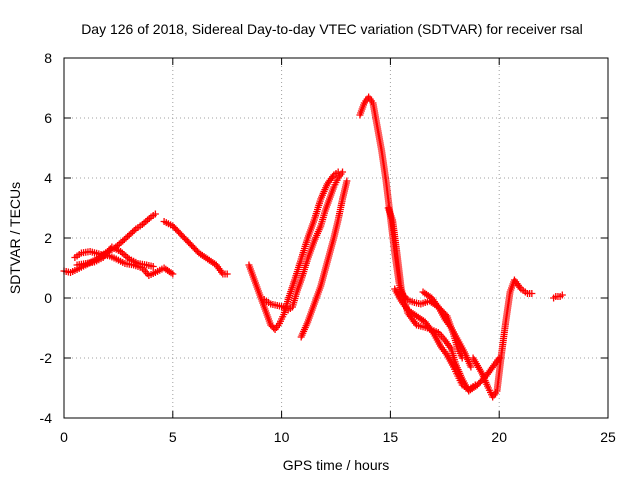 This screenshot has width=640, height=480. Describe the element at coordinates (48, 58) in the screenshot. I see `y-tick-label: 8` at that location.